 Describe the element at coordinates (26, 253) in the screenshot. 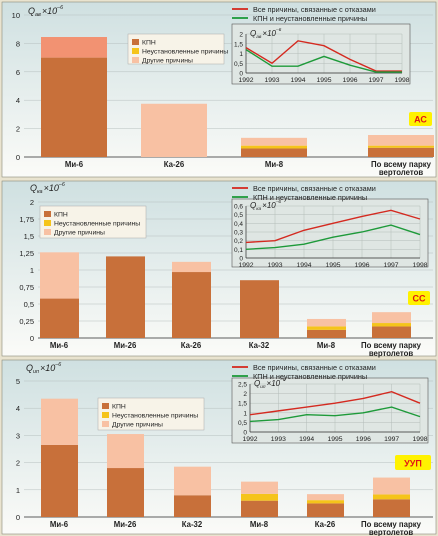

I see `y-tick-label: 1,25` at that location.